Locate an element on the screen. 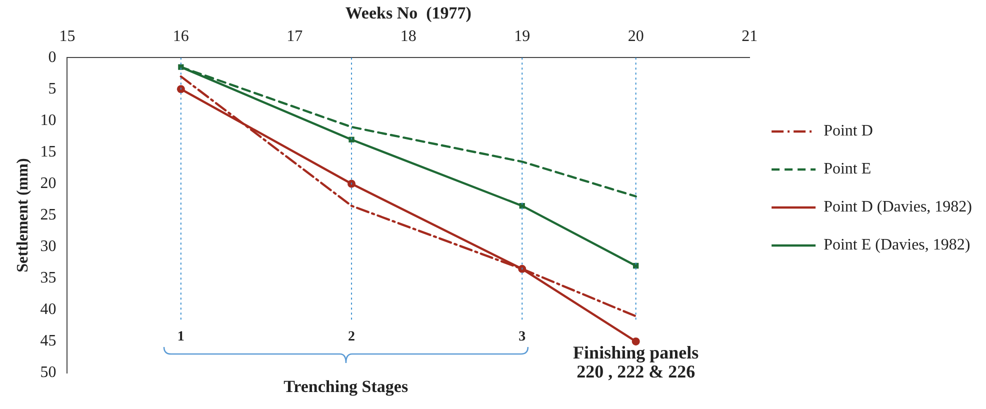 The image size is (986, 409). x-tick-label: 17 is located at coordinates (294, 37).